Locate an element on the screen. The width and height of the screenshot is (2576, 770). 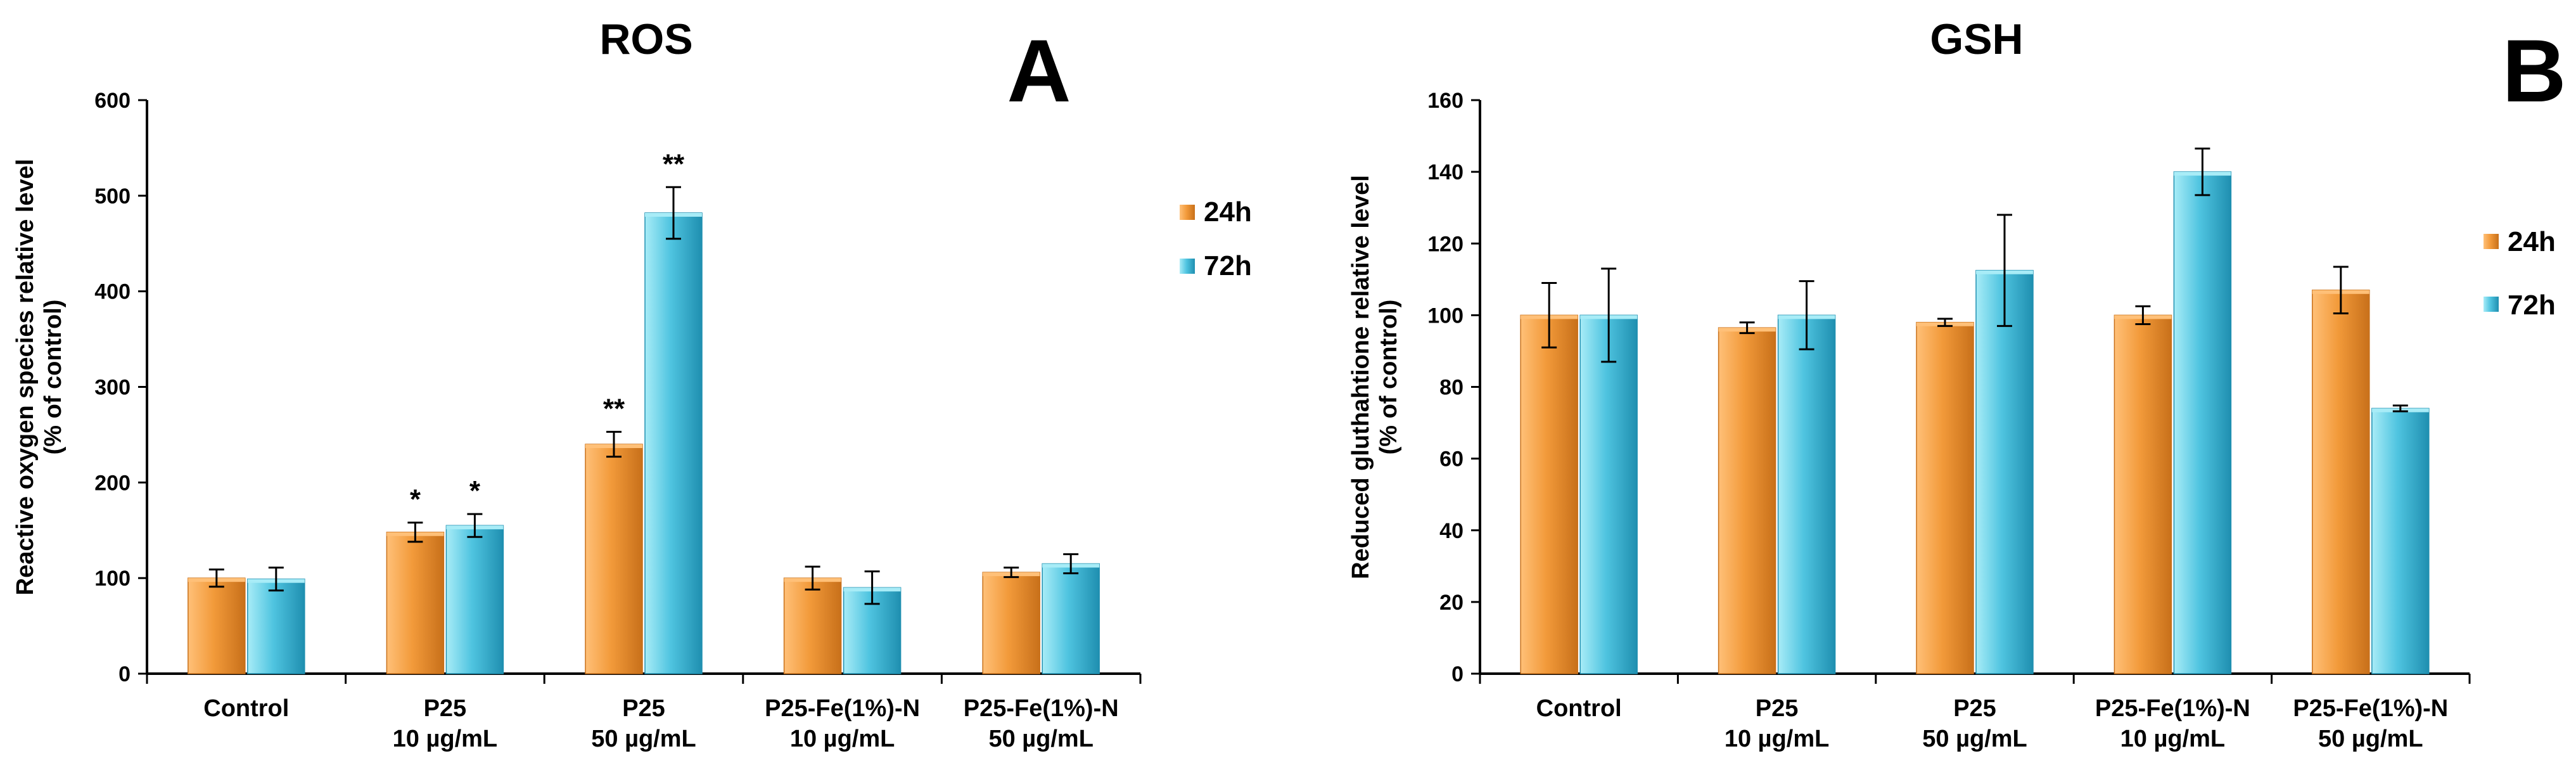
chart-b-ylabel: Reduced gluthahtione relative level is located at coordinates (1361, 377).